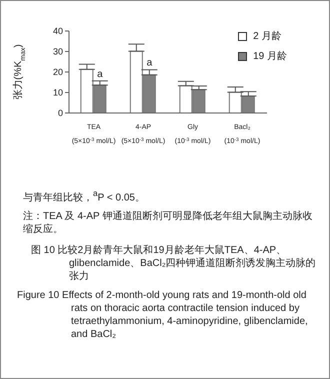 This screenshot has width=330, height=379. Describe the element at coordinates (57, 31) in the screenshot. I see `y-tick-label: 40` at that location.